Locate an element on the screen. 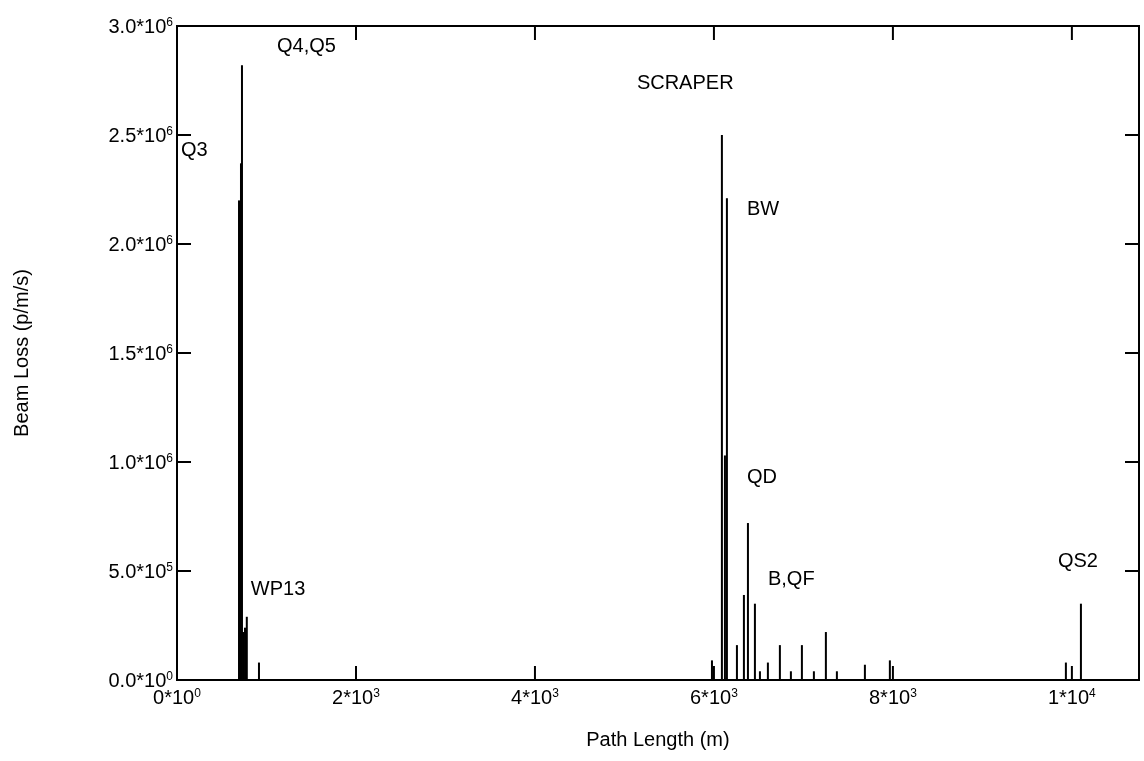 Image resolution: width=1144 pixels, height=761 pixels. annotation: BW is located at coordinates (763, 208).